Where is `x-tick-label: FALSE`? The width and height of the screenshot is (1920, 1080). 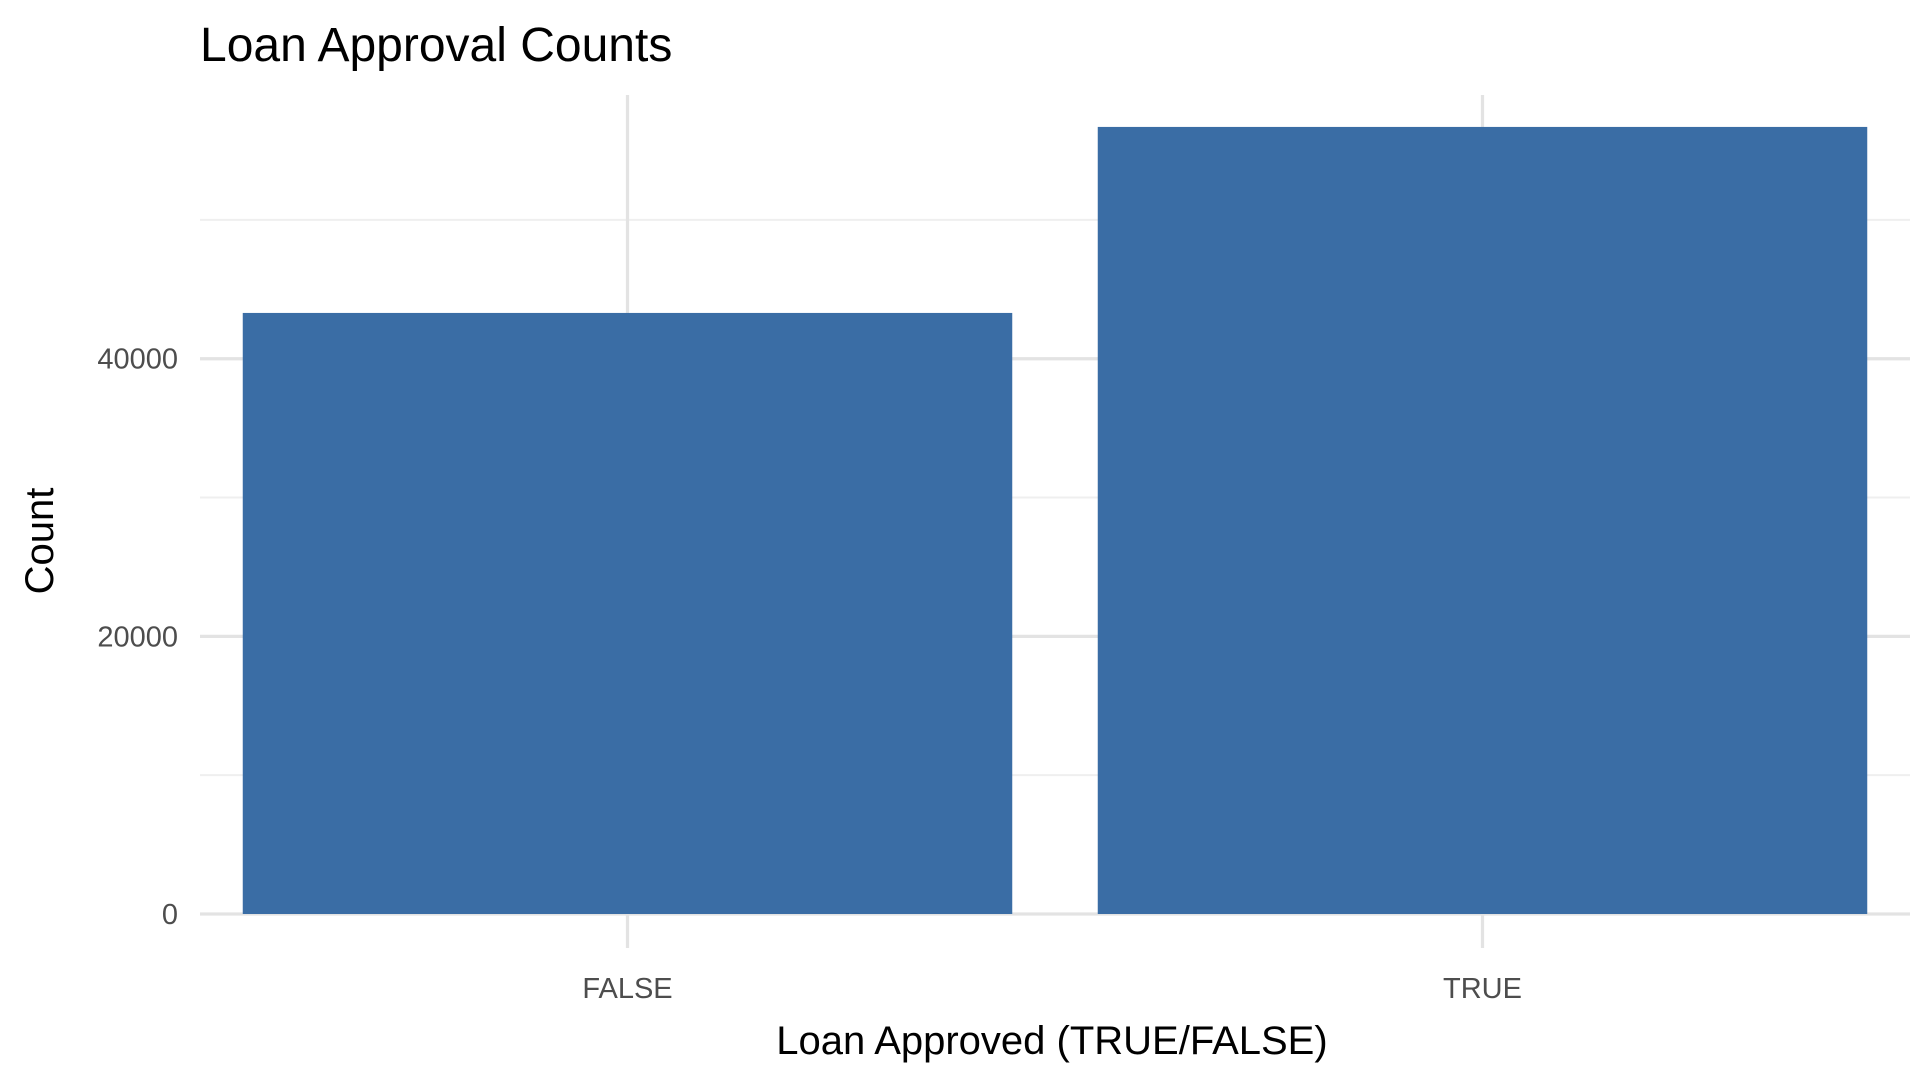 x-tick-label: FALSE is located at coordinates (627, 989).